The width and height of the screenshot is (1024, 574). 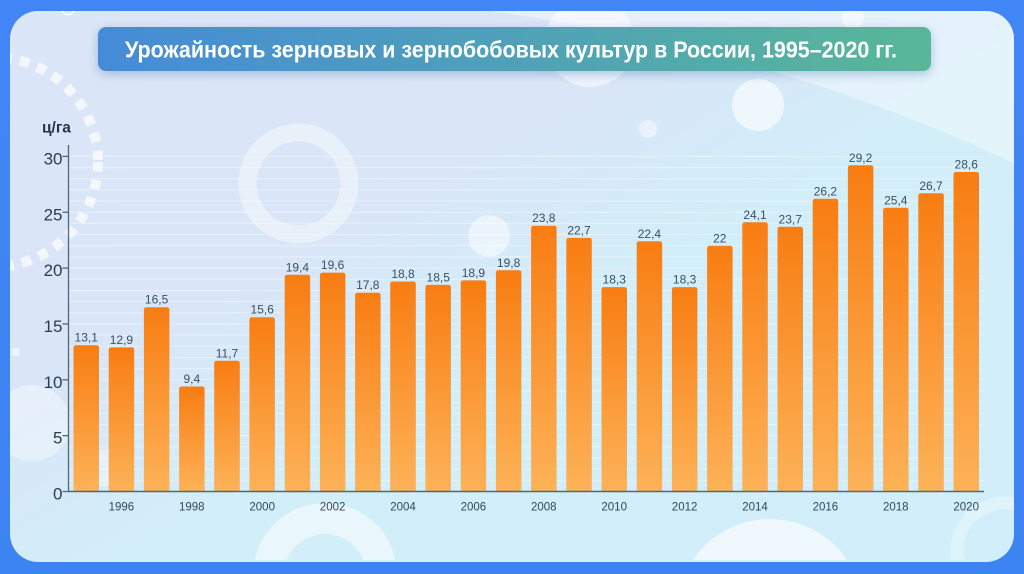 What do you see at coordinates (826, 508) in the screenshot?
I see `svg-text: 2016` at bounding box center [826, 508].